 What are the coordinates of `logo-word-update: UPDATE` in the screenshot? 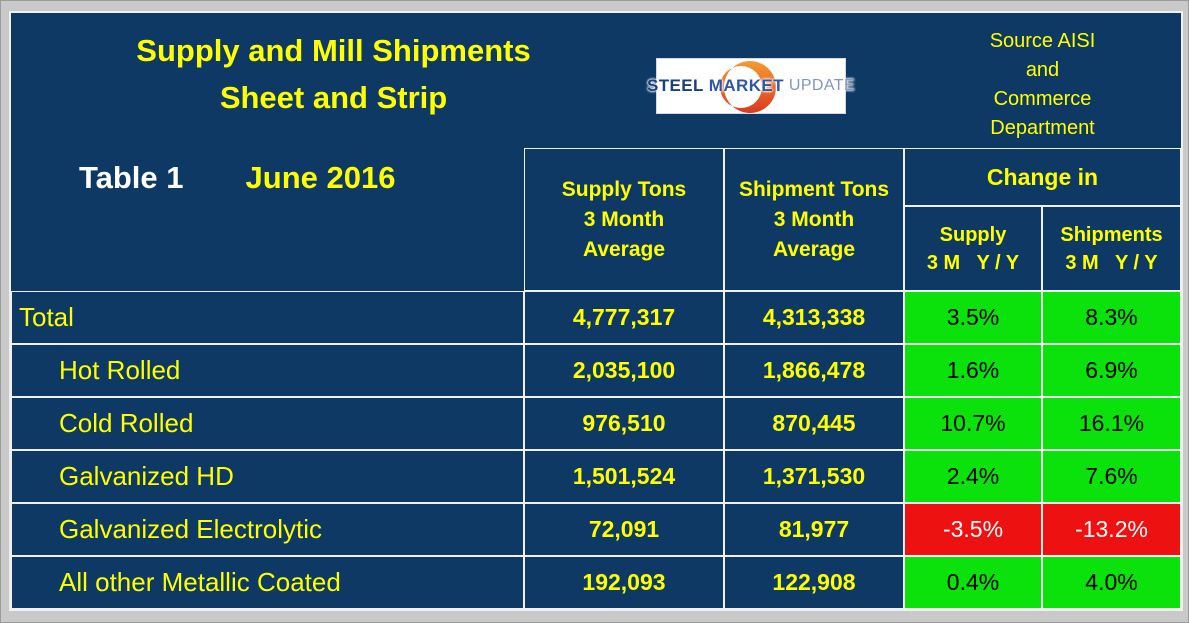 It's located at (822, 85).